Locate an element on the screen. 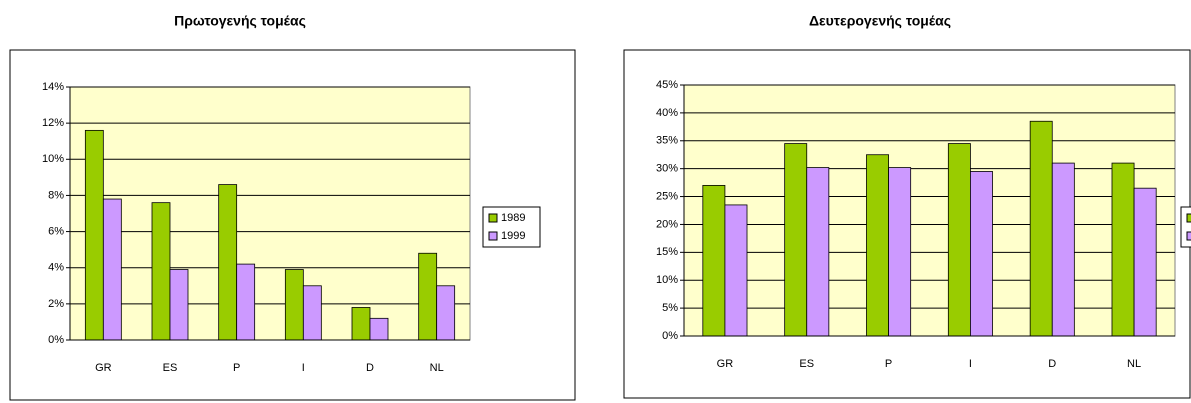 Image resolution: width=1191 pixels, height=403 pixels. y-tick-label: 25% is located at coordinates (667, 196).